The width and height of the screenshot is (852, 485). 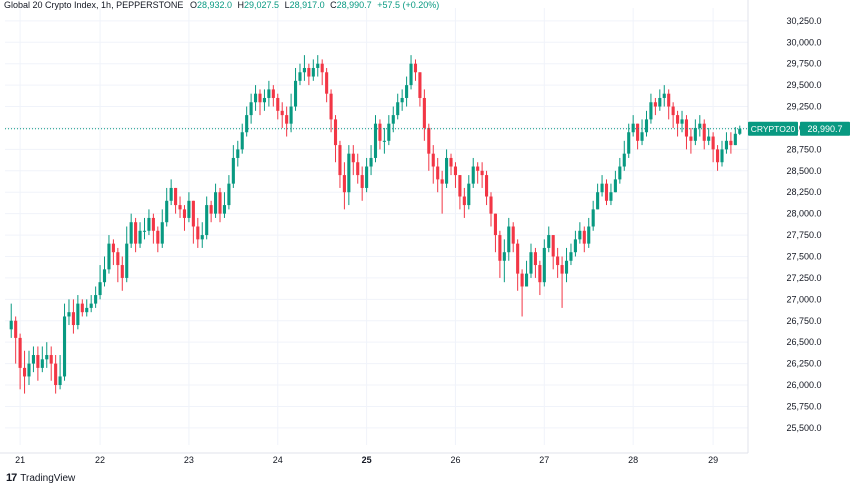 What do you see at coordinates (544, 460) in the screenshot?
I see `x-tick-label: 27` at bounding box center [544, 460].